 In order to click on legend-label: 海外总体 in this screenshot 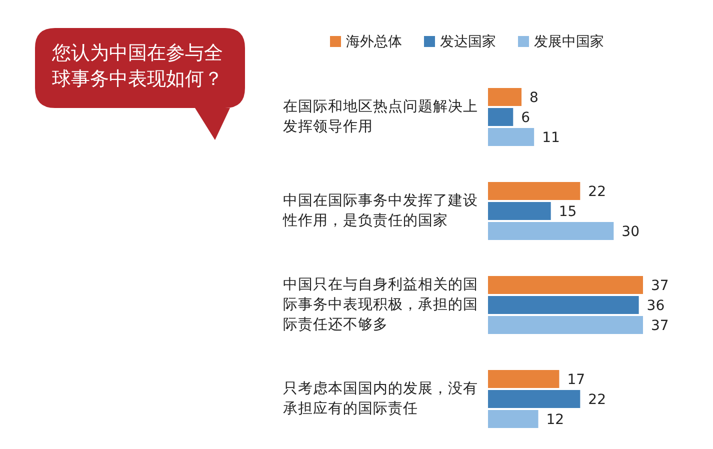, I will do `click(374, 42)`.